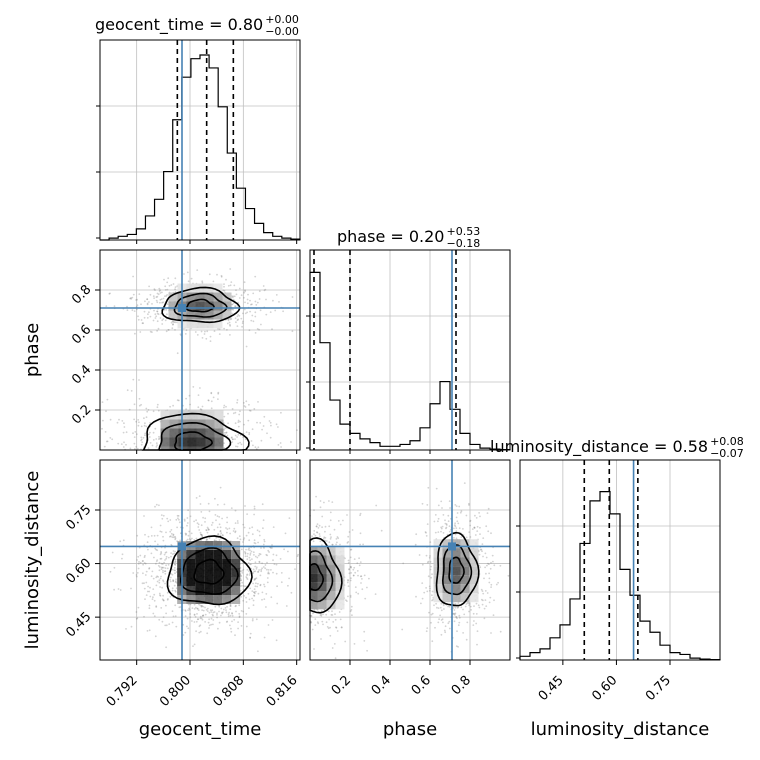  What do you see at coordinates (200, 729) in the screenshot?
I see `xlabel-geocent-time: geocent_time` at bounding box center [200, 729].